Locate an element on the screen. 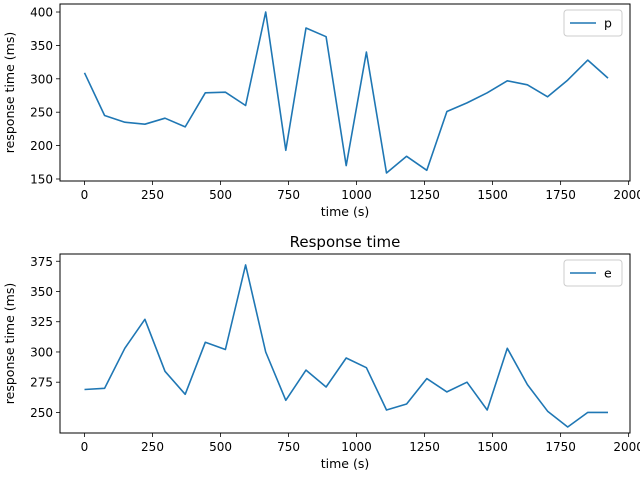  legend-entry: e is located at coordinates (608, 273).